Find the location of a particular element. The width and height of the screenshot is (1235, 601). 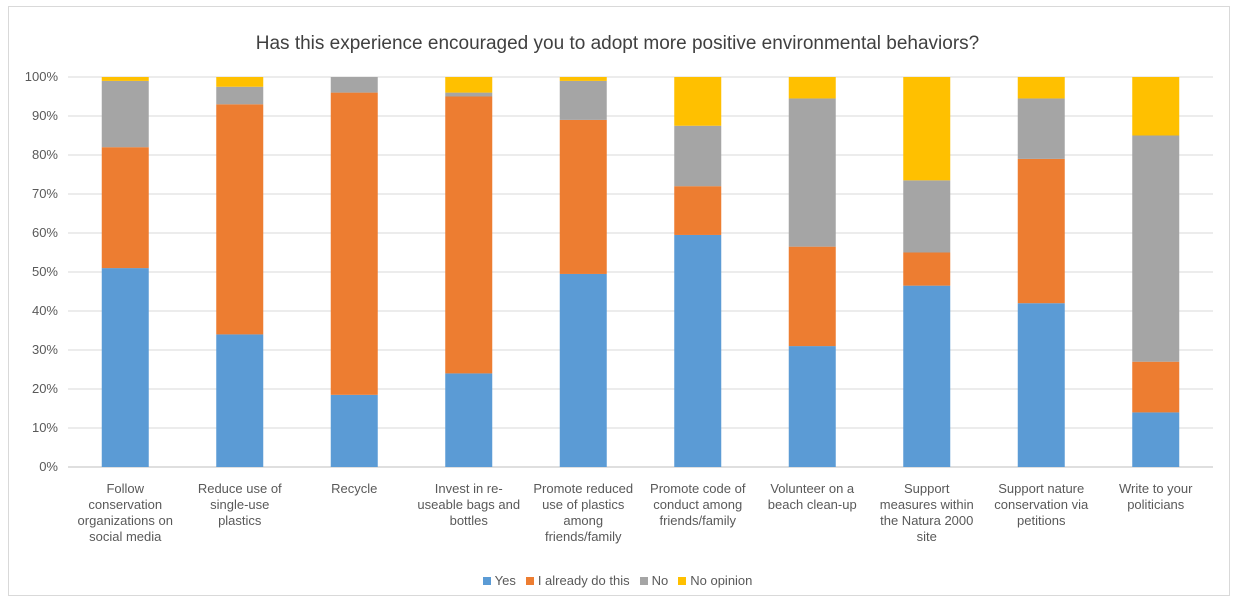

x-tick-label-line: Write to your is located at coordinates (1156, 488).